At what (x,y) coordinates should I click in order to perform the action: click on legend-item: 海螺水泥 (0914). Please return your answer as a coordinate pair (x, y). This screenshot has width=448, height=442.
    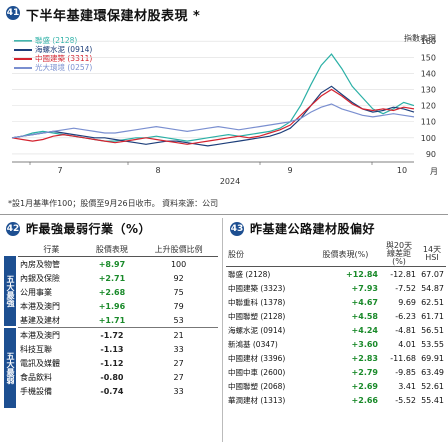
    Looking at the image, I should click on (53, 49).